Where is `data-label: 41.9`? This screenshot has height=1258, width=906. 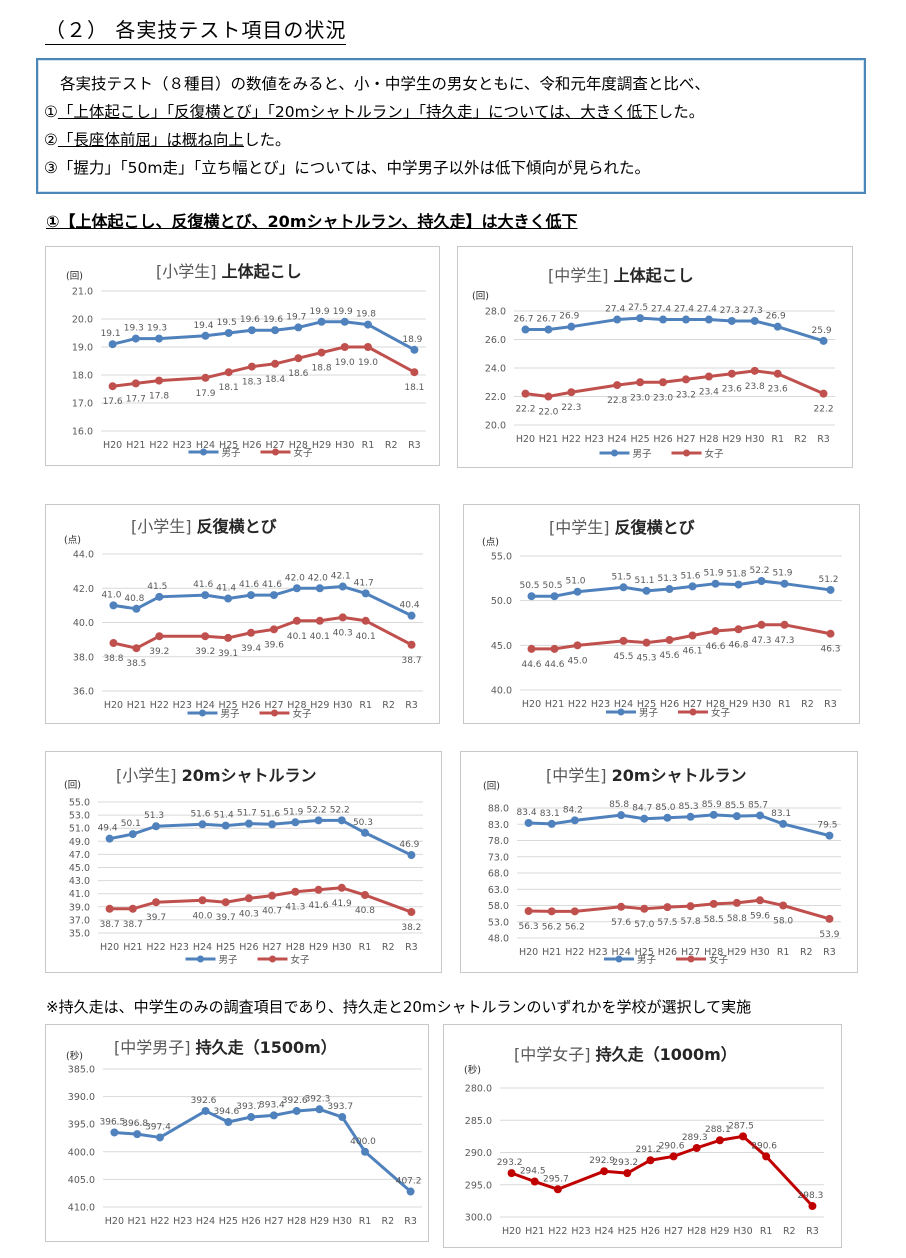
data-label: 41.9 is located at coordinates (342, 904).